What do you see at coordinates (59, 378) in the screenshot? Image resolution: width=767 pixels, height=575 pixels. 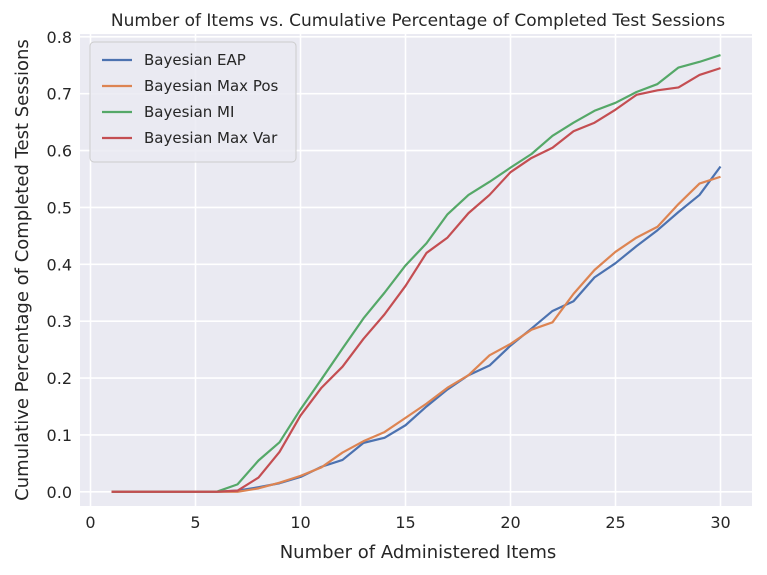 I see `y-tick-label: 0.2` at bounding box center [59, 378].